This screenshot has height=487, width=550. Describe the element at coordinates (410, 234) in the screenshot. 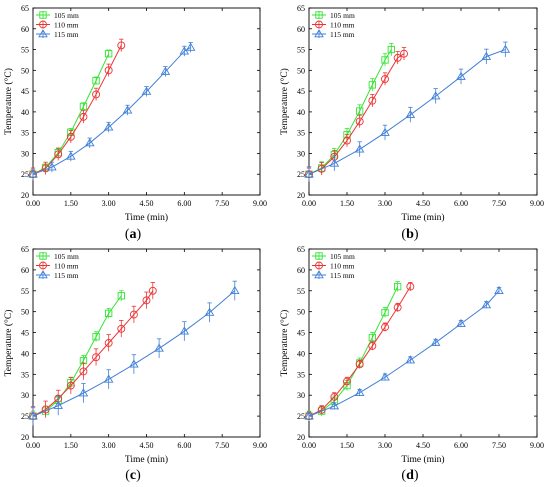

I see `caption-b: (b)` at that location.